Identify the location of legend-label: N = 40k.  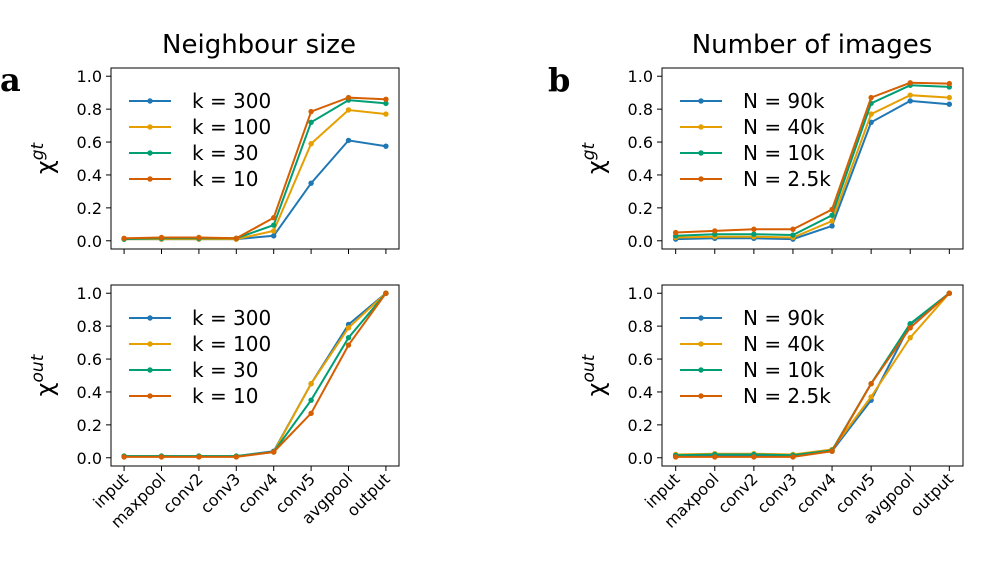
(784, 344).